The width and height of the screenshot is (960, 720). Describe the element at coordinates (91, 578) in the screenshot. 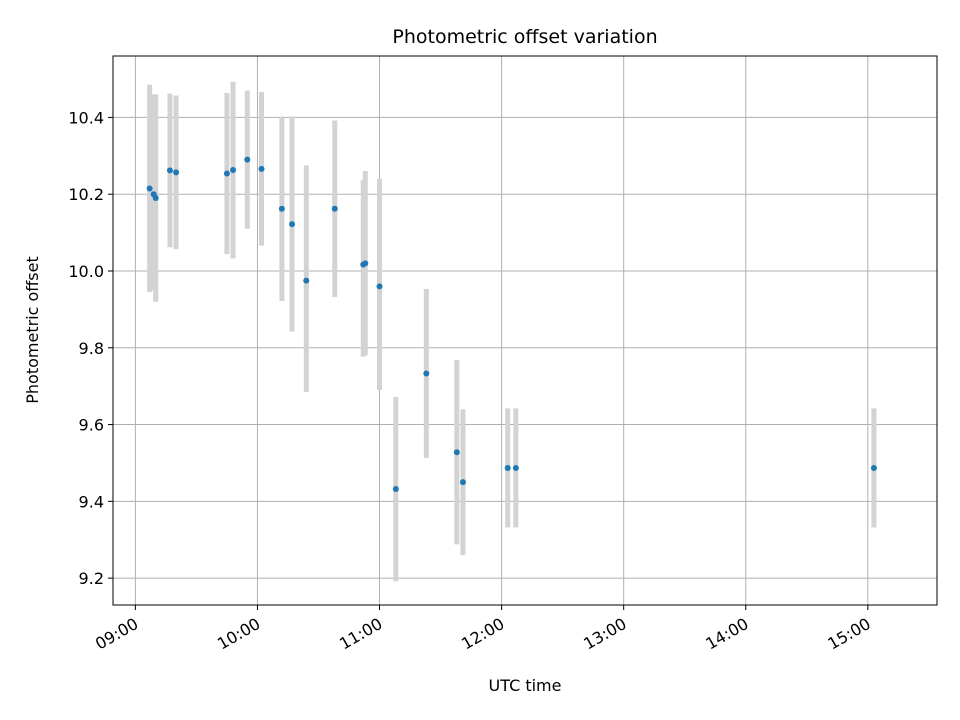

I see `y-tick-label: 9.2` at that location.